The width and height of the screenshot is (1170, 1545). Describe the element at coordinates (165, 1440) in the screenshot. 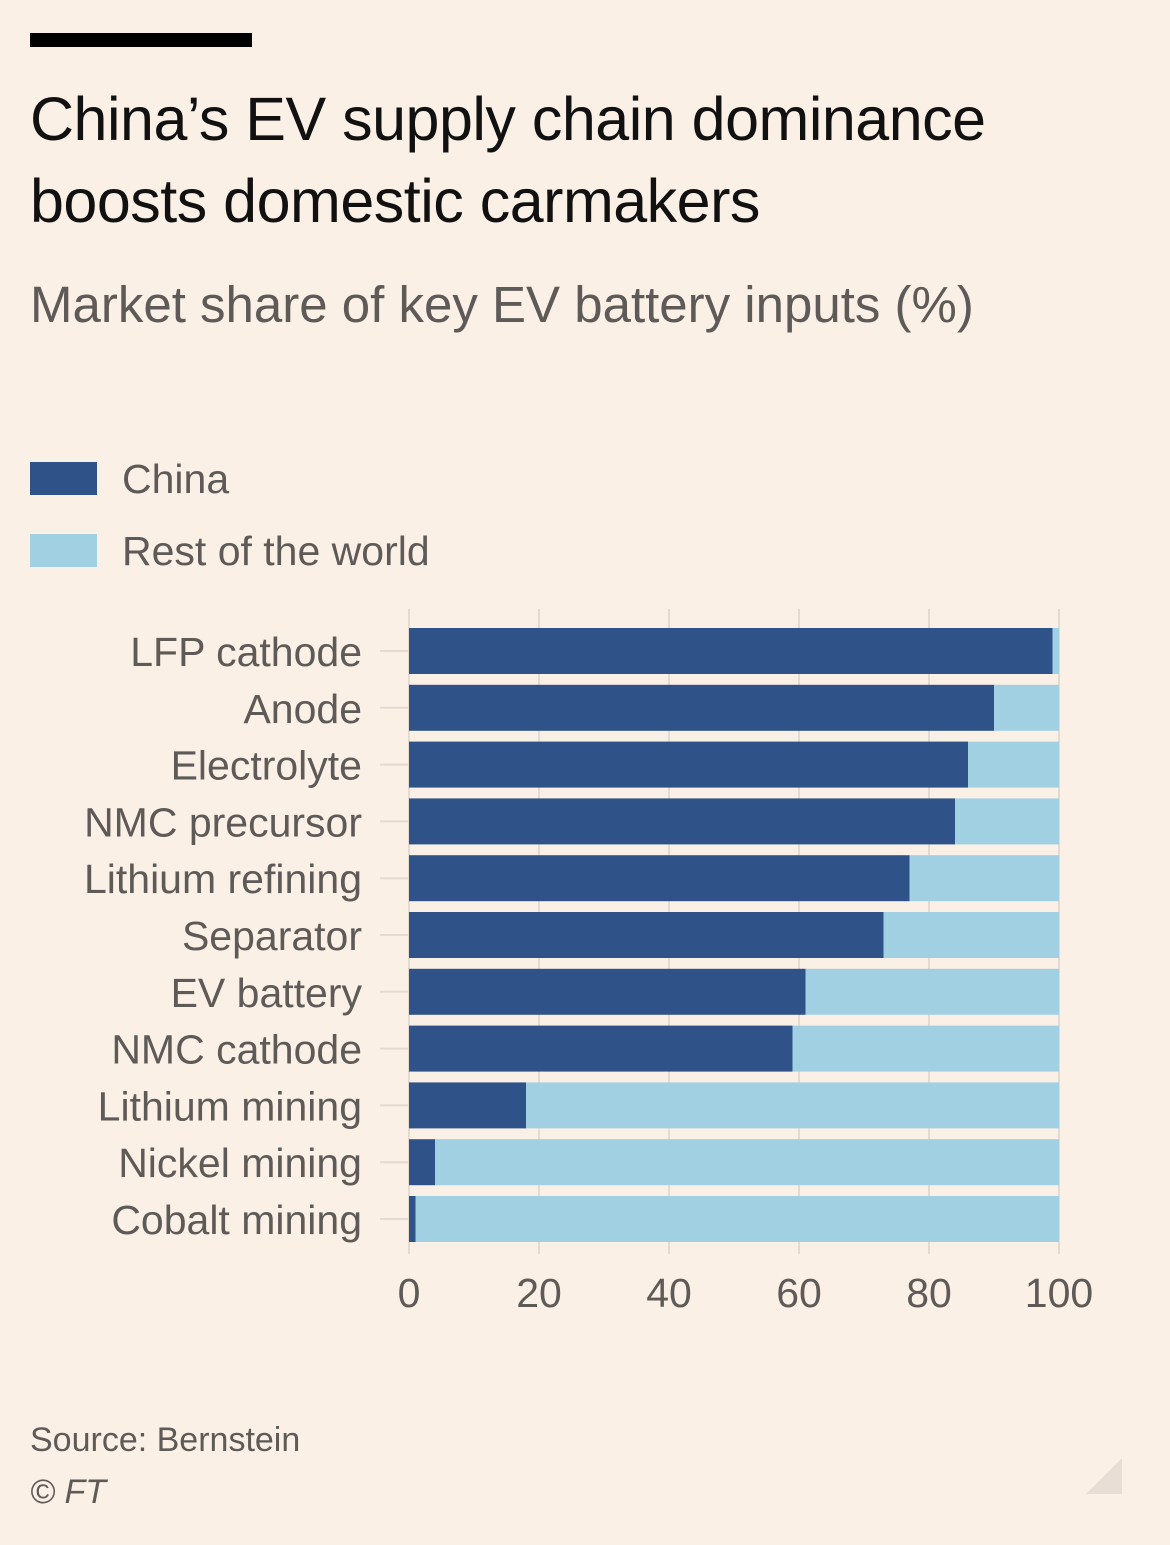

I see `source-note: Source: Bernstein` at that location.